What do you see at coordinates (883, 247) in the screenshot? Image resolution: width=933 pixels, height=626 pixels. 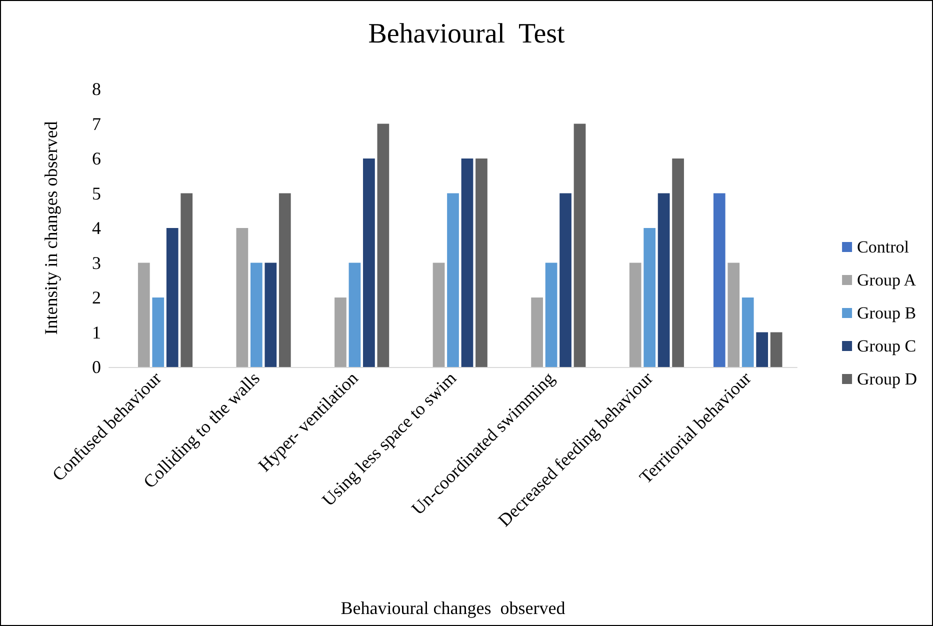 I see `legend-label: Control` at bounding box center [883, 247].